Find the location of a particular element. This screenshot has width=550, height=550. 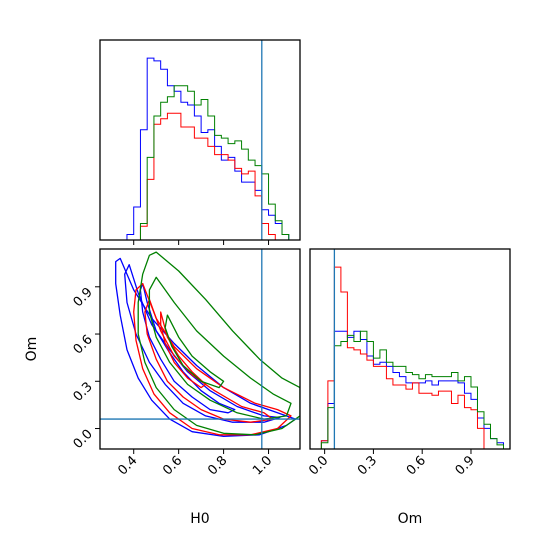

x-tick-label: 0.9 is located at coordinates (465, 465).